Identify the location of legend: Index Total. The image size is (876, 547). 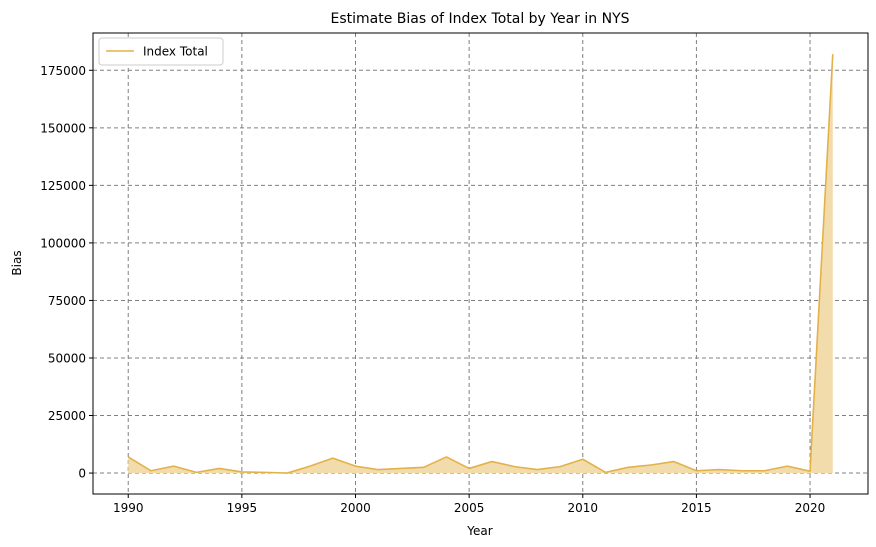
(161, 51).